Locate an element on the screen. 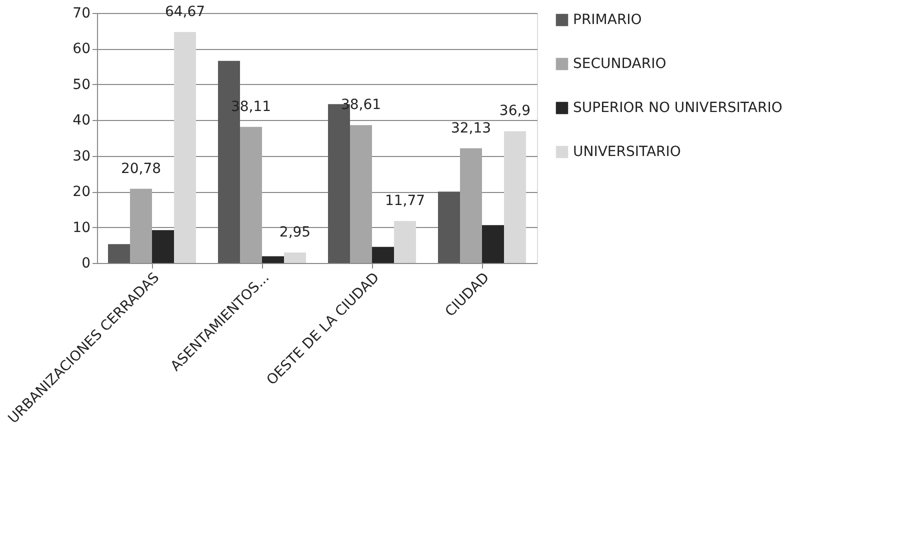  y-tick-label: 0 is located at coordinates (86, 264).